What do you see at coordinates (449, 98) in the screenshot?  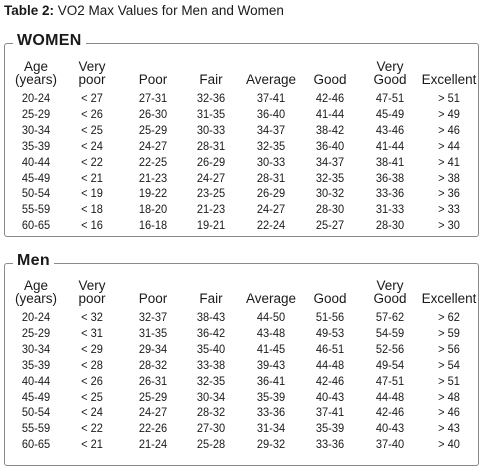 I see `women-cell-0-7: > 51` at bounding box center [449, 98].